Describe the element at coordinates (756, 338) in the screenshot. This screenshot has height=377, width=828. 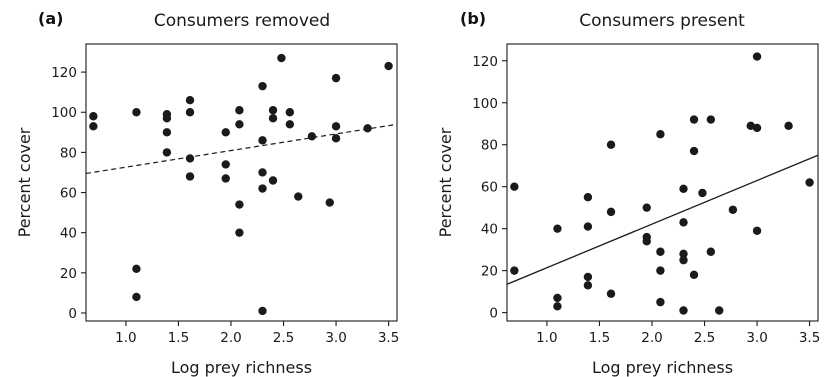
I see `x-tick-label: 3.0` at that location.